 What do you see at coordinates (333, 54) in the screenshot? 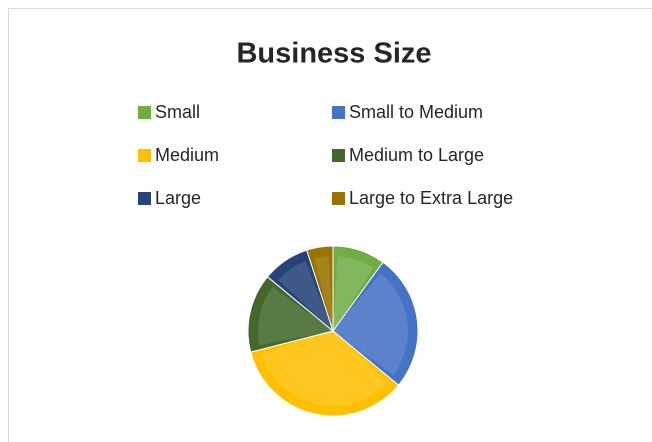
I see `chart-title: Business Size` at bounding box center [333, 54].